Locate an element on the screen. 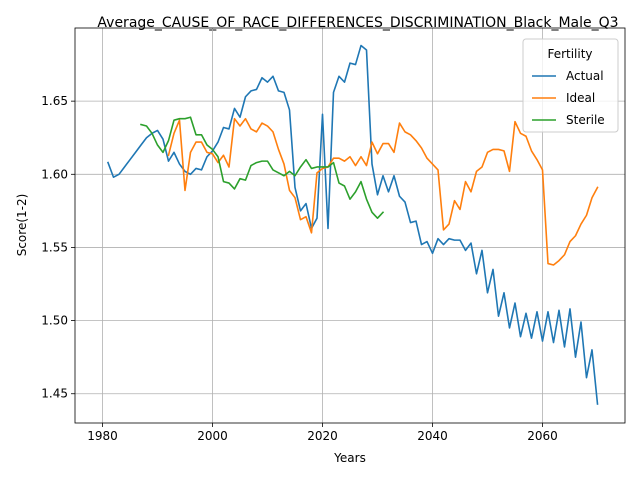  x-tick-label: 2000 is located at coordinates (212, 436).